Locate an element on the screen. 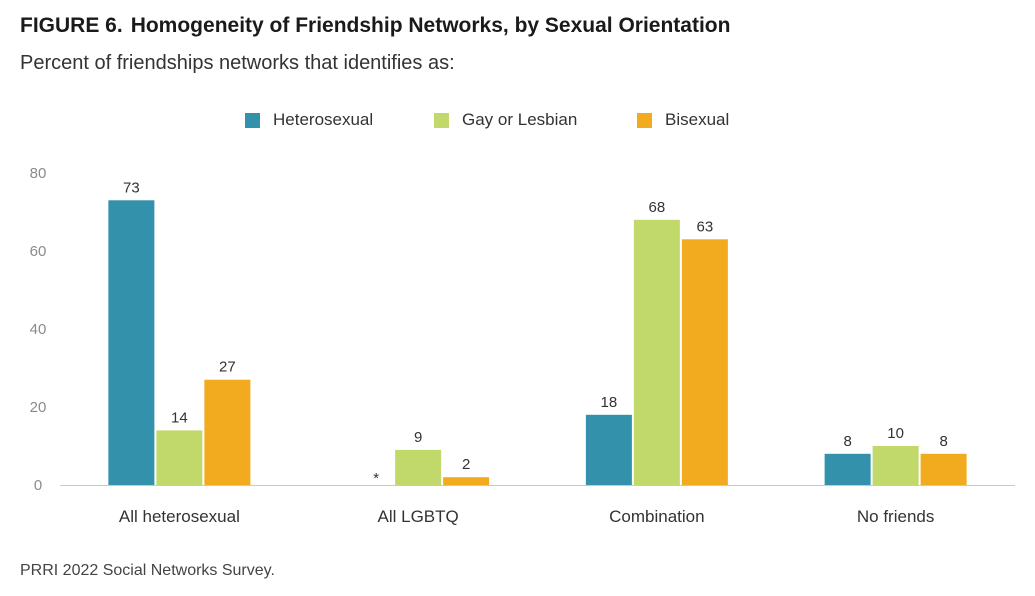 Image resolution: width=1035 pixels, height=596 pixels. chart-legend: Heterosexual Gay or Lesbian Bisexual is located at coordinates (517, 122).